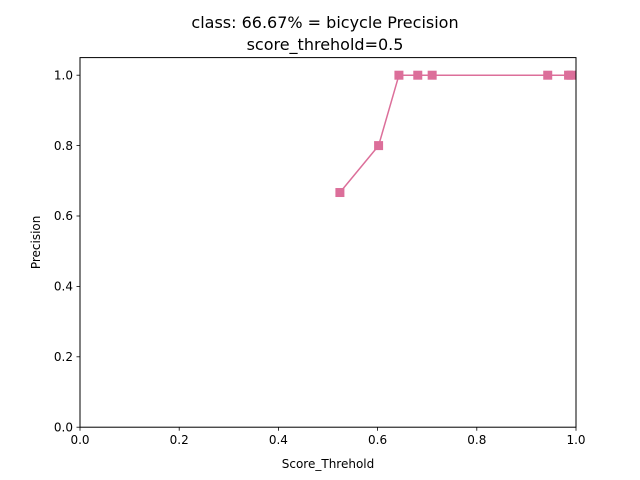  Describe the element at coordinates (36, 243) in the screenshot. I see `y-axis-label: Precision` at that location.